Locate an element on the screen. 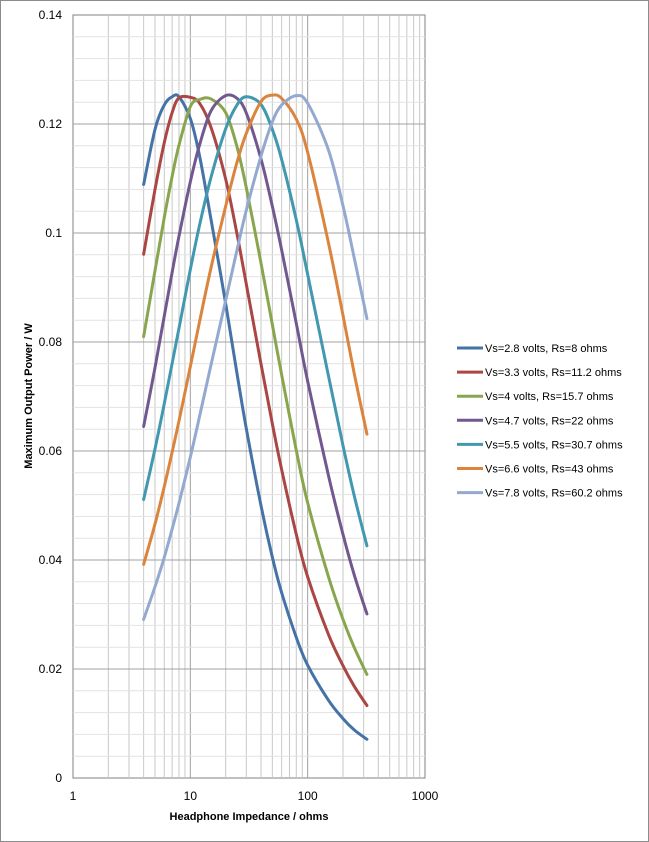 This screenshot has height=842, width=649. y-tick-label: 0.04 is located at coordinates (51, 560).